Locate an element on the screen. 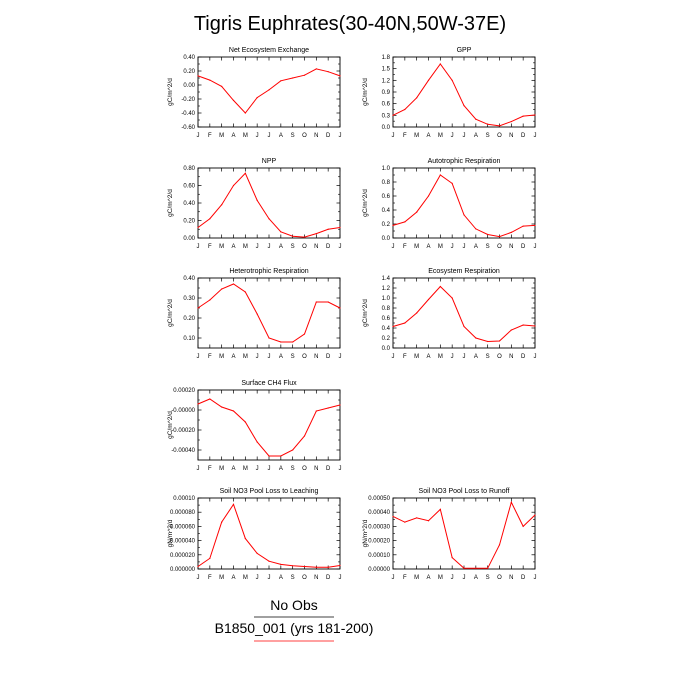 Image resolution: width=700 pixels, height=700 pixels. y-tick-label: 1.4 is located at coordinates (386, 279).